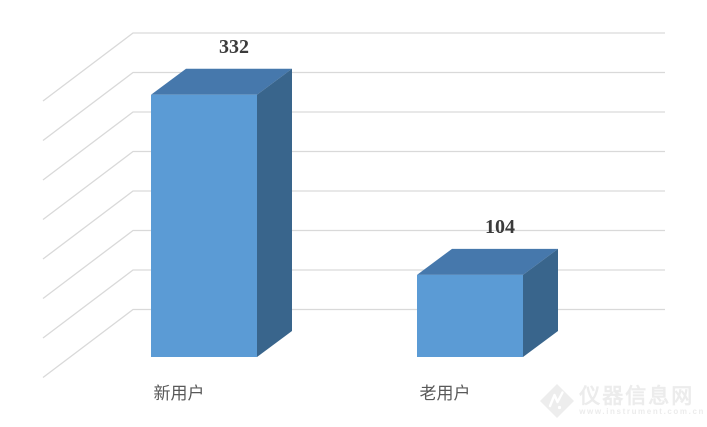 The image size is (707, 427). I want to click on category-label-old-users: 老用户, so click(445, 393).